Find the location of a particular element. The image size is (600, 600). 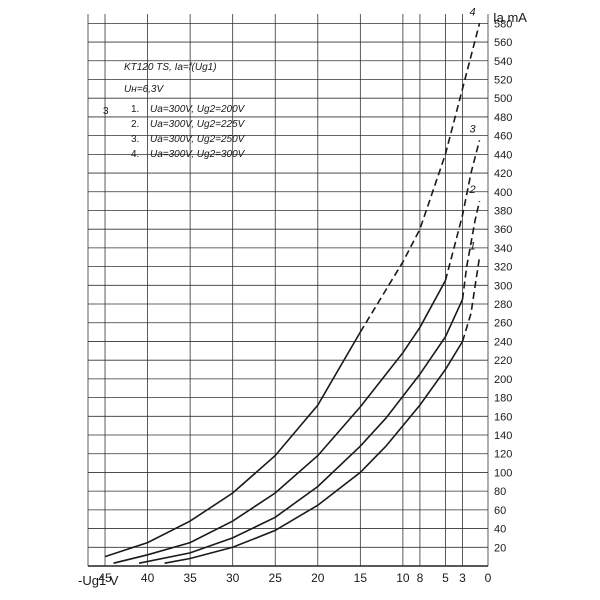

y-tick-label: 540 is located at coordinates (503, 62).